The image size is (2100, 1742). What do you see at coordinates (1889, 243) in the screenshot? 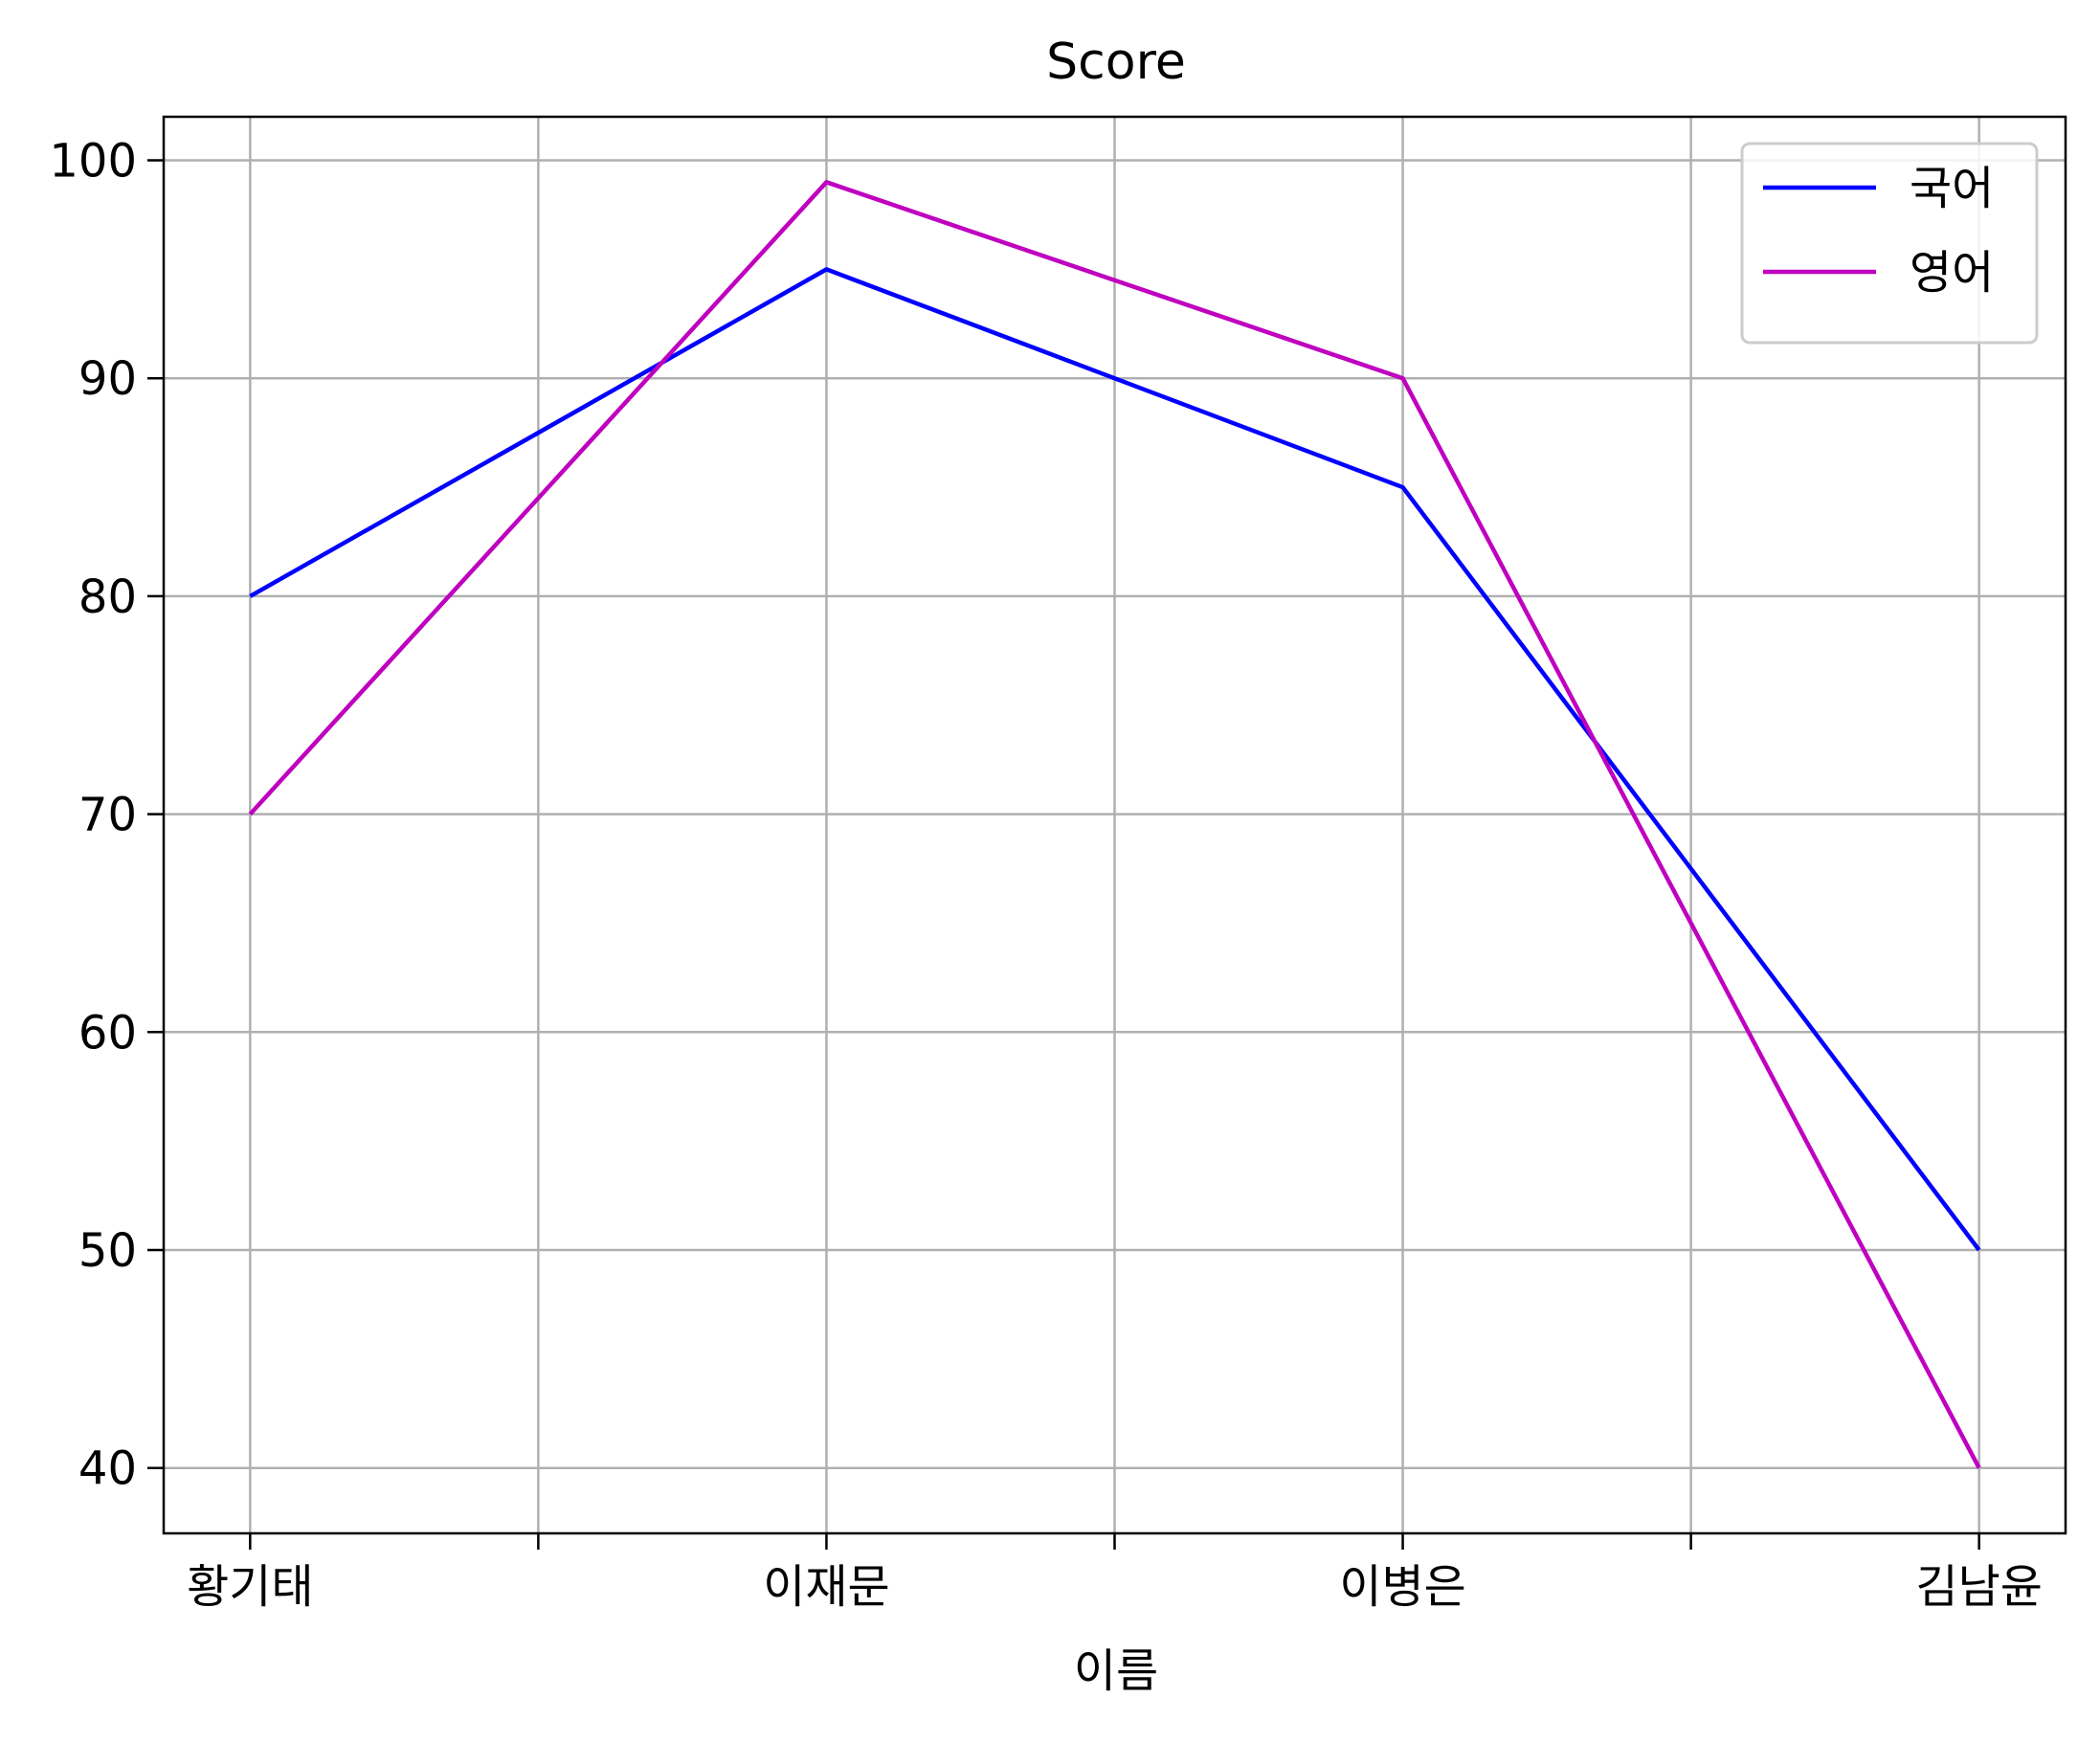
I see `legend-box` at bounding box center [1889, 243].